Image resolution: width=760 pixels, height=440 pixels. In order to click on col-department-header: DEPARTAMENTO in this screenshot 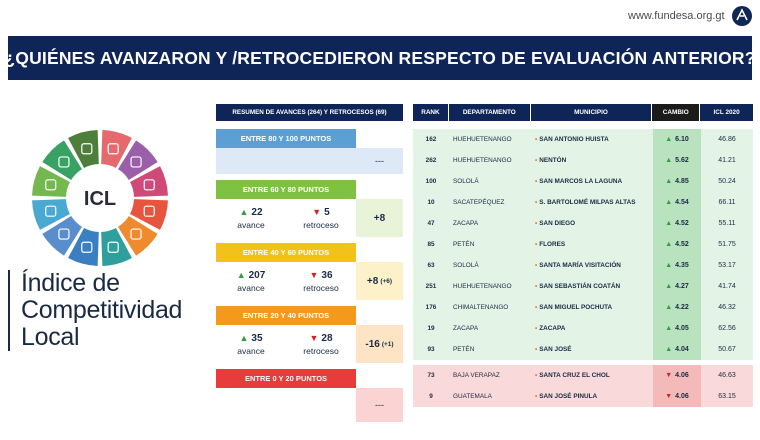, I will do `click(489, 112)`.